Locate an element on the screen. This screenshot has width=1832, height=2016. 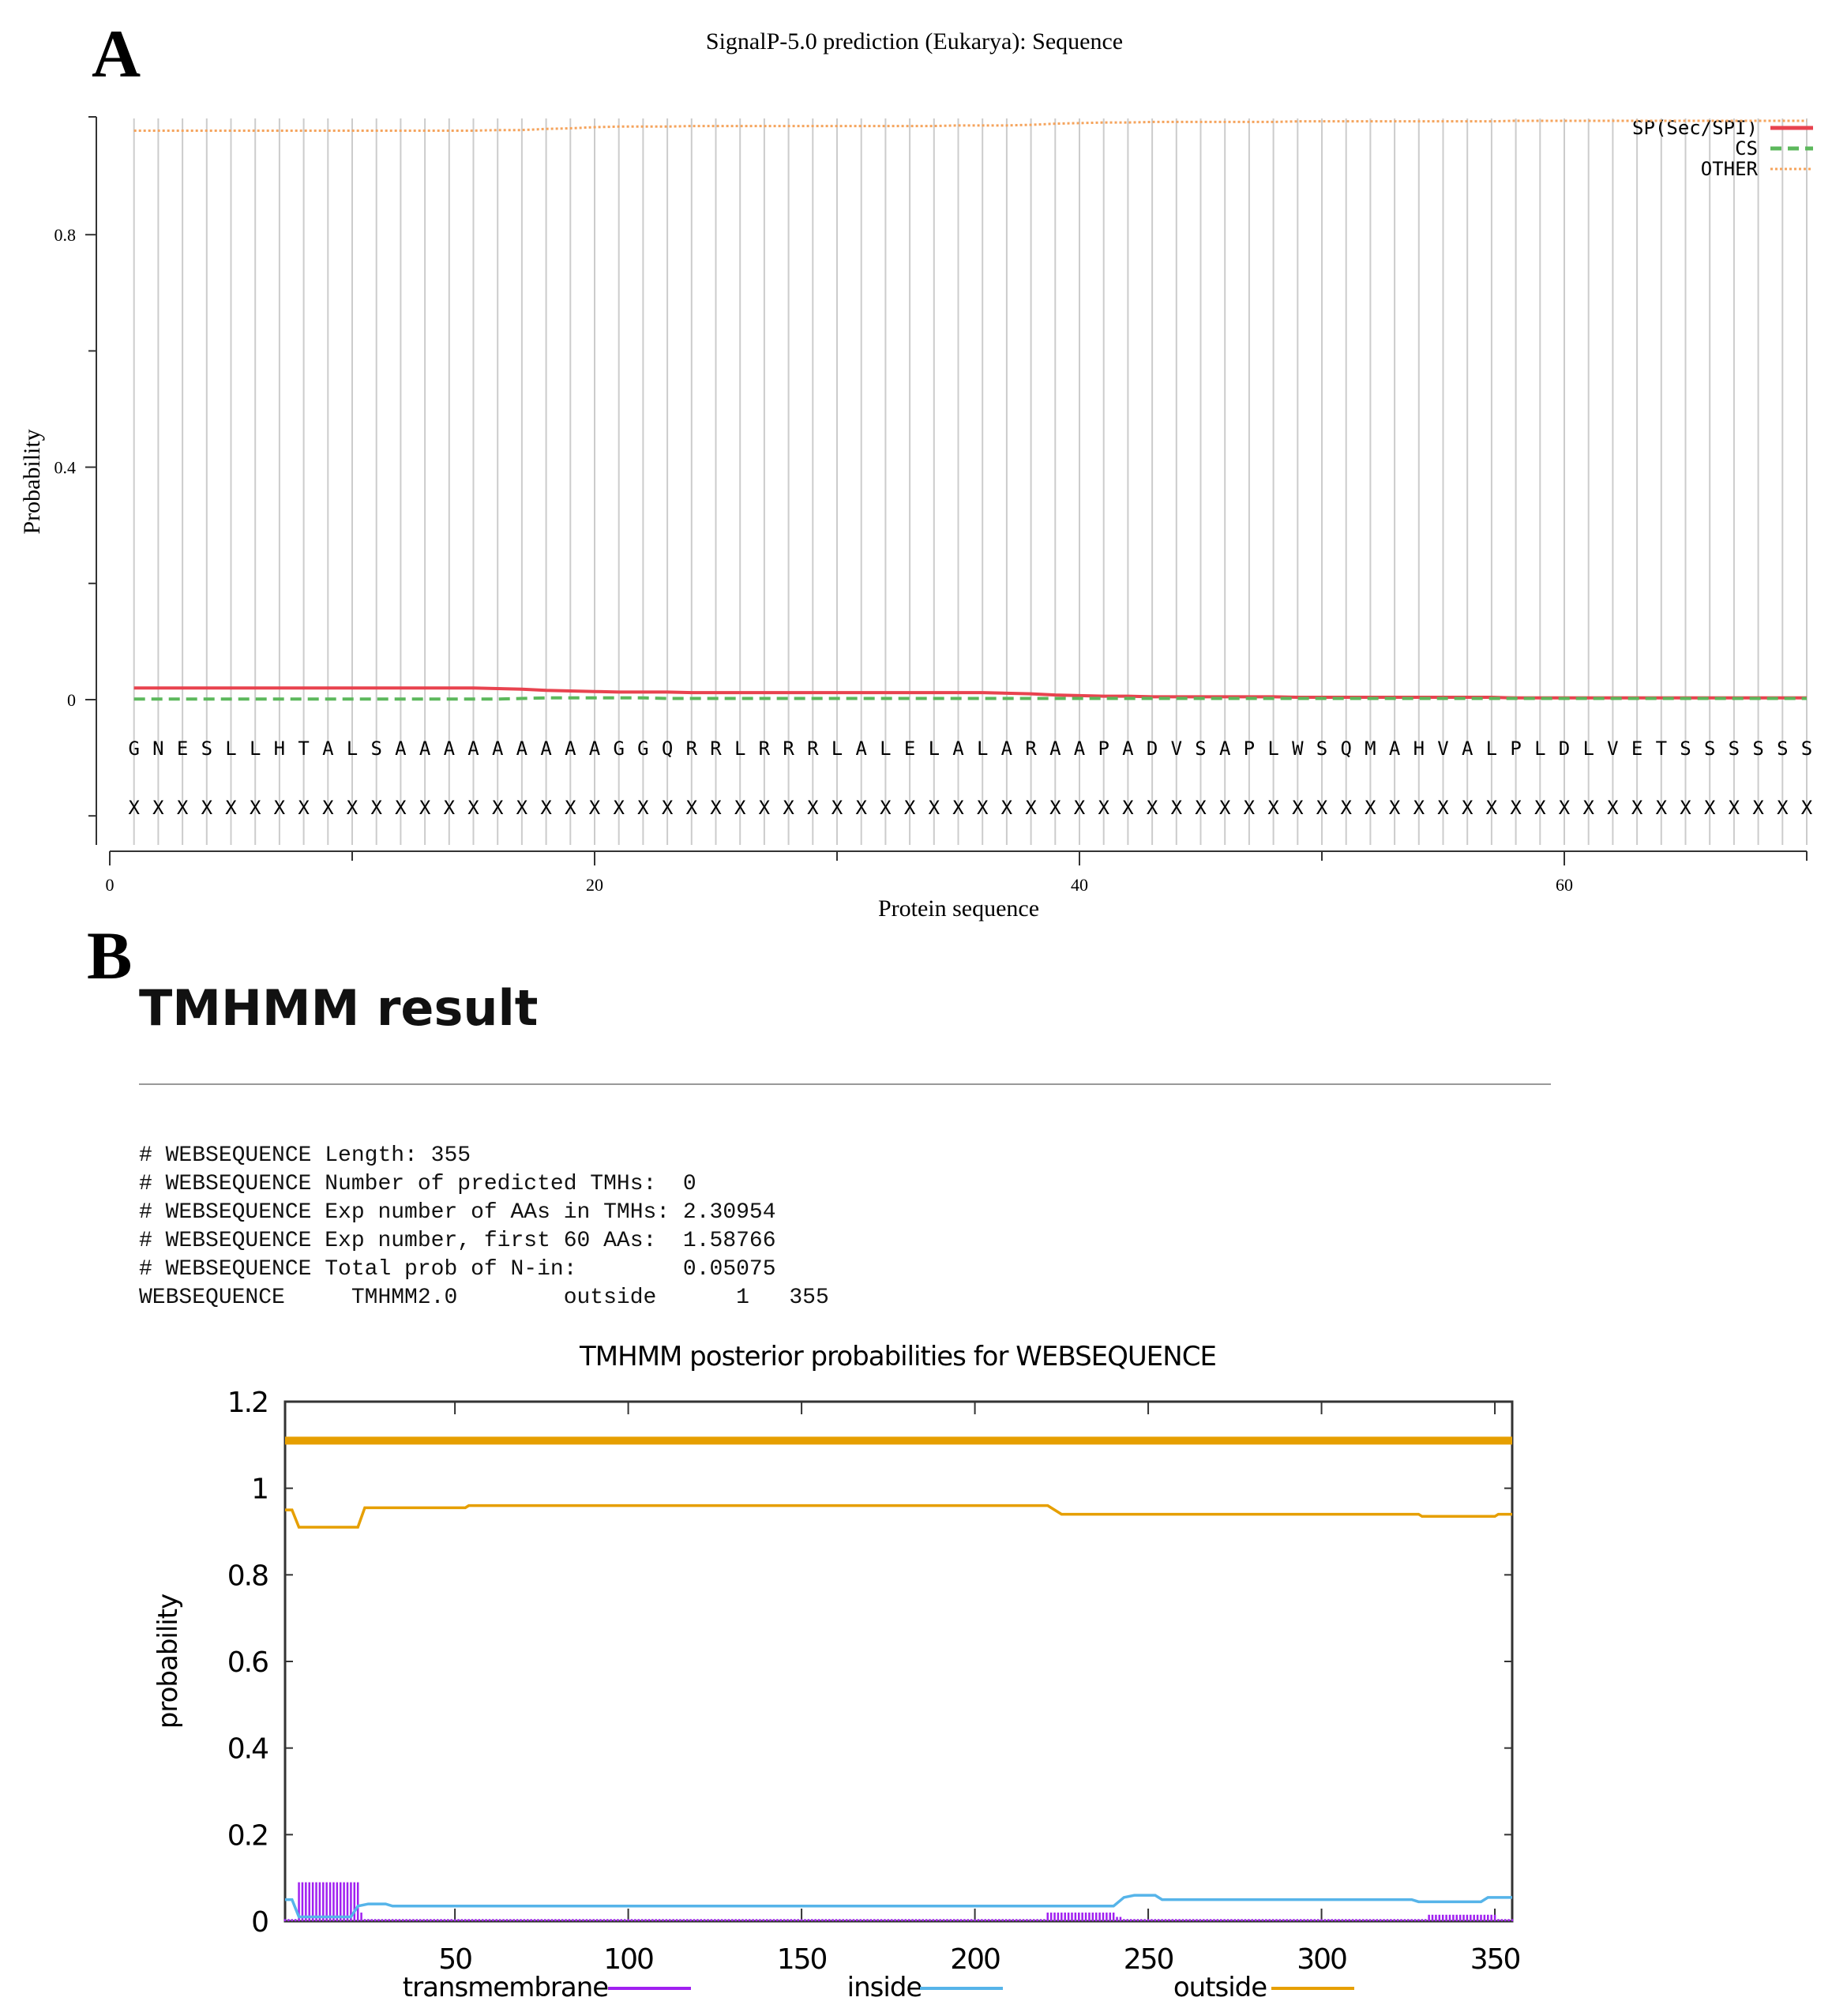
x-tick-label: 40 is located at coordinates (1079, 885).